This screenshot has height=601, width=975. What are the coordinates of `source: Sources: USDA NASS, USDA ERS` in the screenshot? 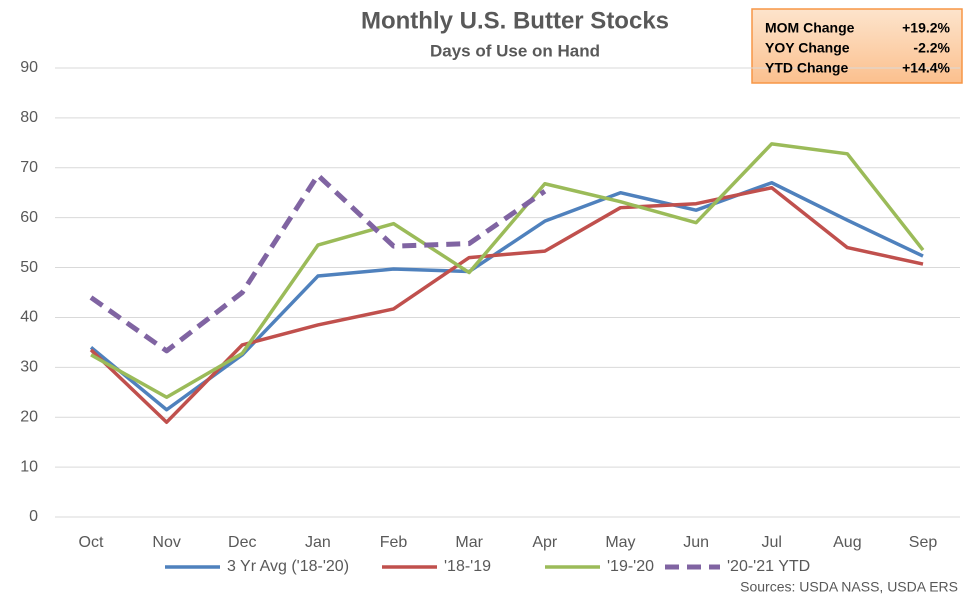 It's located at (849, 587).